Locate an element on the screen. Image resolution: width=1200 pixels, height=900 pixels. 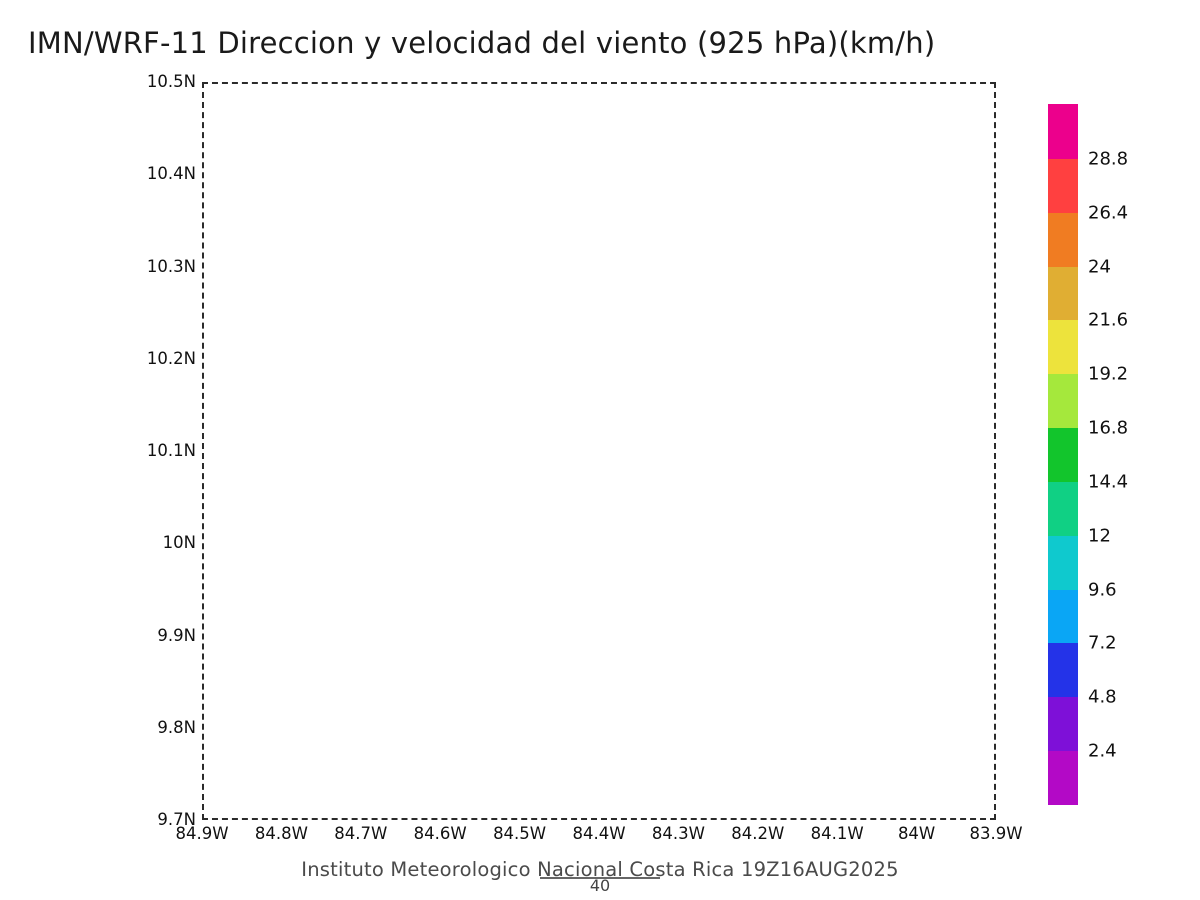
colorbar: 2.4 4.8 7.2 9.6 12 14.4 16.8 19.2 21.6 24 26.4 28.8 is located at coordinates (1088, 454).